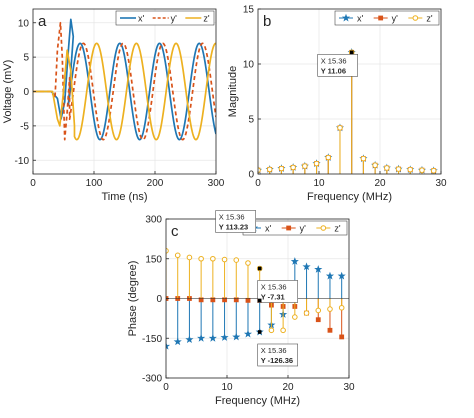 The height and width of the screenshot is (418, 474). I want to click on y-axis-label: Voltage (mV), so click(8, 92).